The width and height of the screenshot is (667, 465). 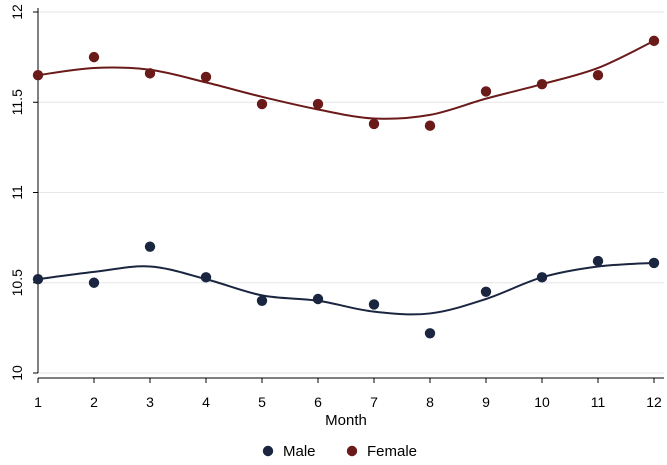 I want to click on y-tick-label-1: 10.5, so click(x=17, y=282).